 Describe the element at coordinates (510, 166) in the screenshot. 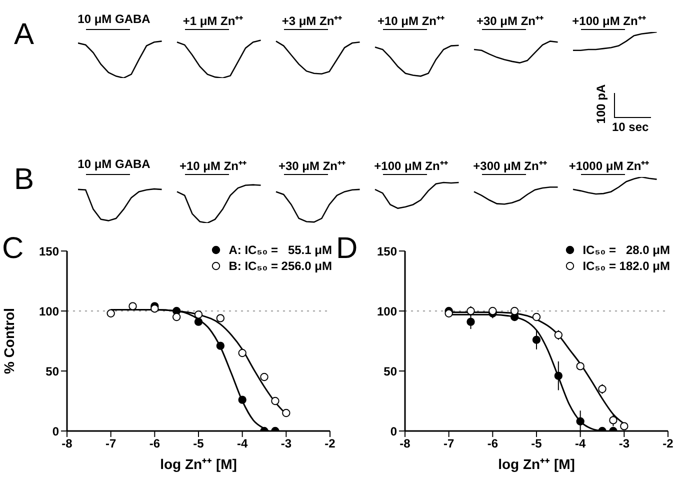

I see `text: +300 μM Zn⁺⁺` at that location.